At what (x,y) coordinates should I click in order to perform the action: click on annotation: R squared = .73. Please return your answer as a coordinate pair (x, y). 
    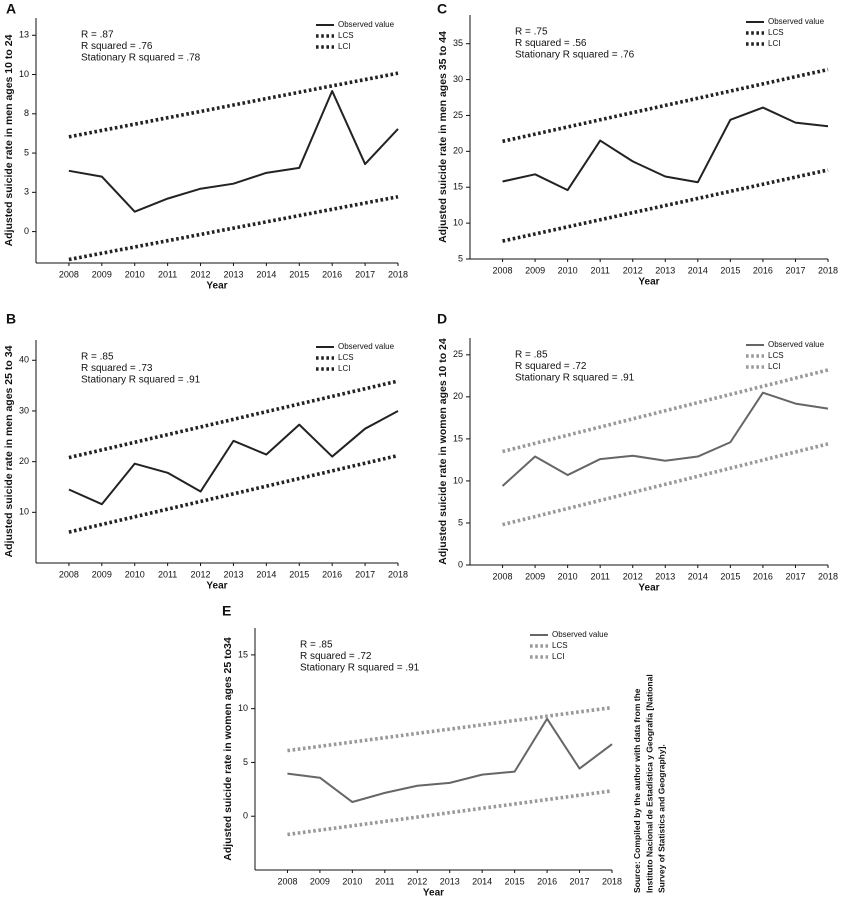
    Looking at the image, I should click on (117, 368).